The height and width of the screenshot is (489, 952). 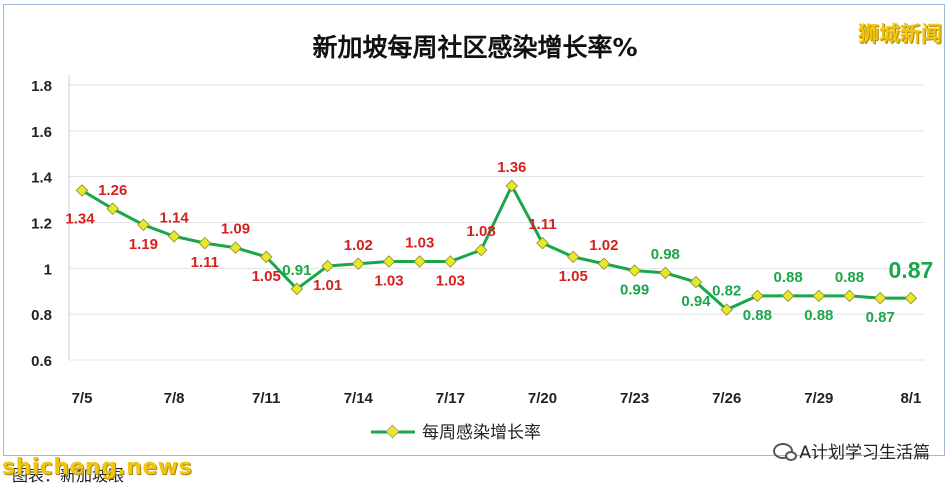 What do you see at coordinates (359, 398) in the screenshot?
I see `x-tick-label: 7/14` at bounding box center [359, 398].